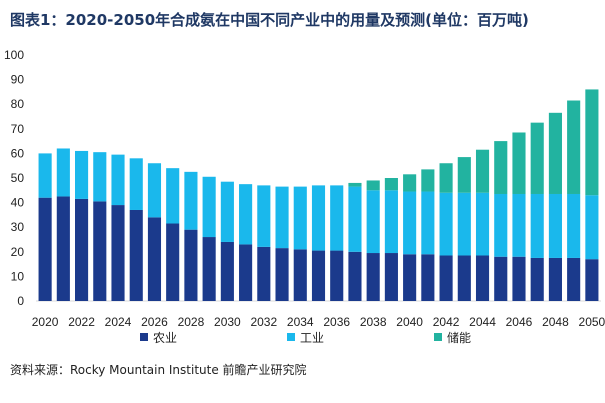 This screenshot has height=403, width=605. Describe the element at coordinates (14, 55) in the screenshot. I see `y-tick-label: 100` at that location.